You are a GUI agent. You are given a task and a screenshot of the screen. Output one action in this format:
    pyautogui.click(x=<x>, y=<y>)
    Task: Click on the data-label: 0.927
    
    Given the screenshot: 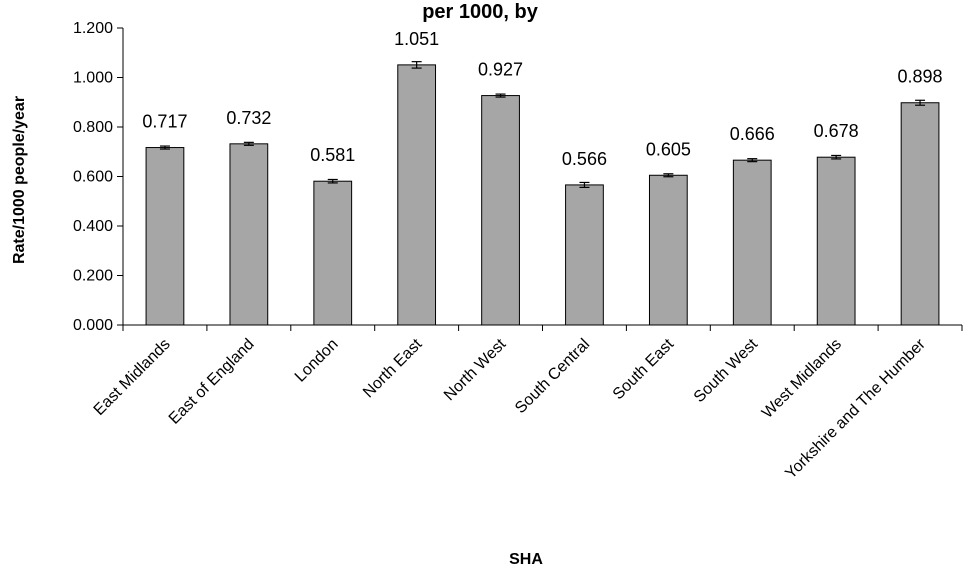 What is the action you would take?
    pyautogui.click(x=500, y=70)
    